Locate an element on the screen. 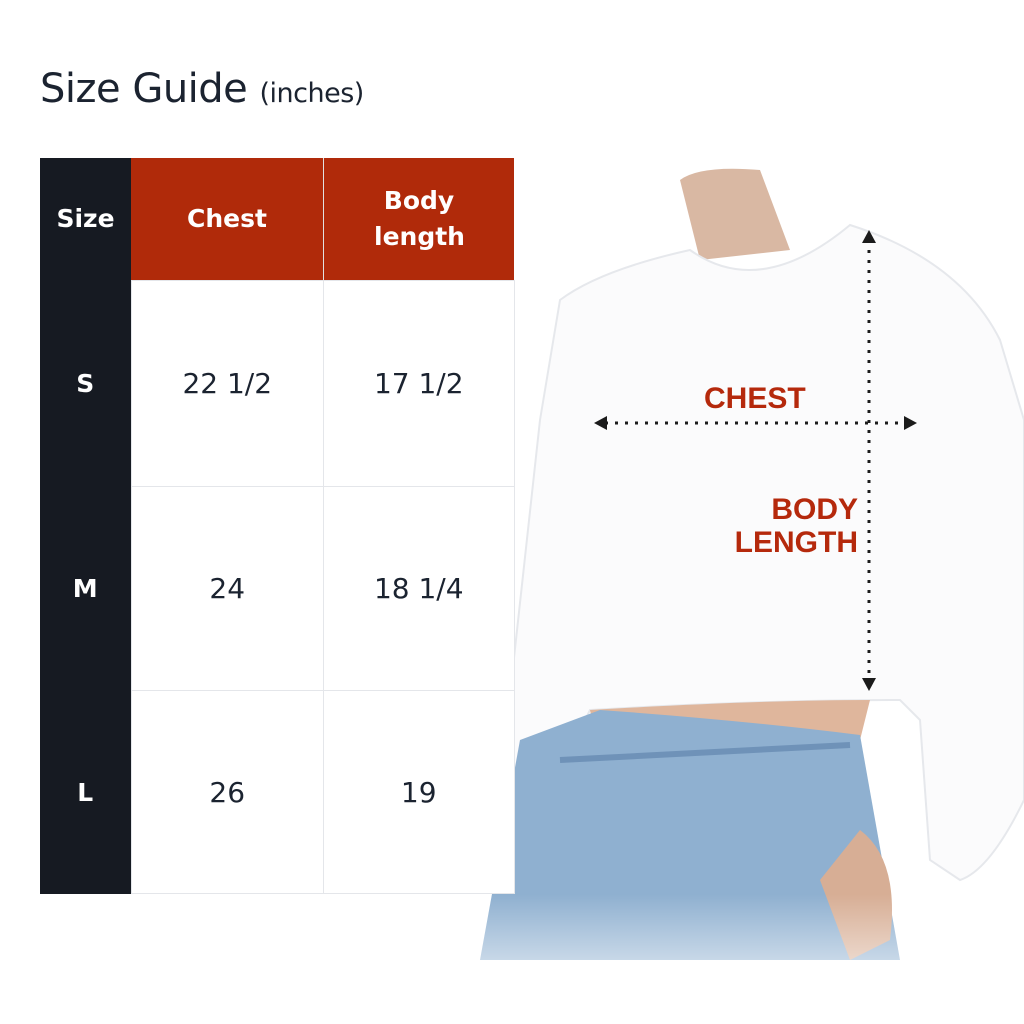 Image resolution: width=1024 pixels, height=1024 pixels. header-size: Size is located at coordinates (85, 219).